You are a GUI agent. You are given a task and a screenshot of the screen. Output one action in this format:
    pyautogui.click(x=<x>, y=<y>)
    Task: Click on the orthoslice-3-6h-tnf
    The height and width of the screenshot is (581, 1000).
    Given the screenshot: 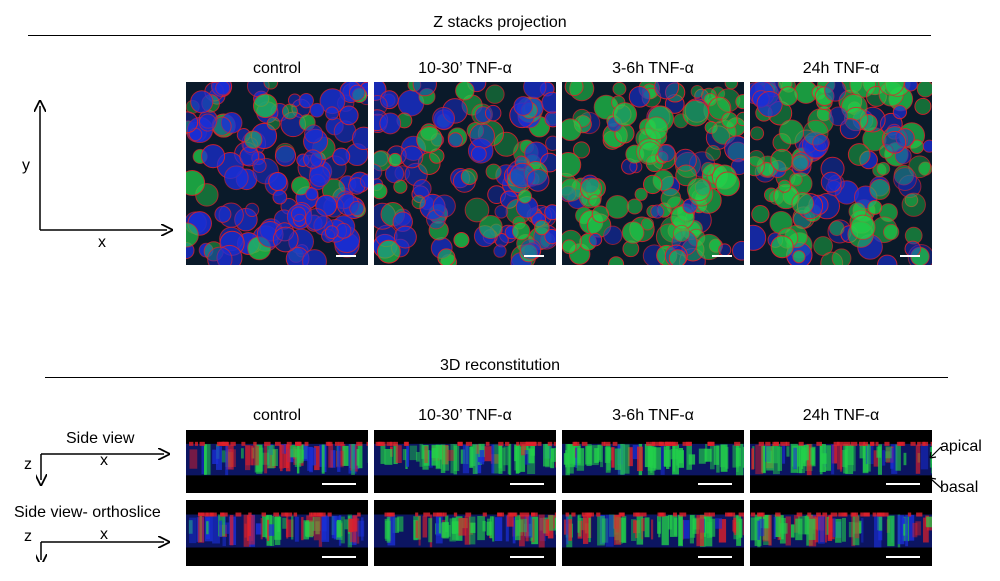 What is the action you would take?
    pyautogui.click(x=653, y=533)
    